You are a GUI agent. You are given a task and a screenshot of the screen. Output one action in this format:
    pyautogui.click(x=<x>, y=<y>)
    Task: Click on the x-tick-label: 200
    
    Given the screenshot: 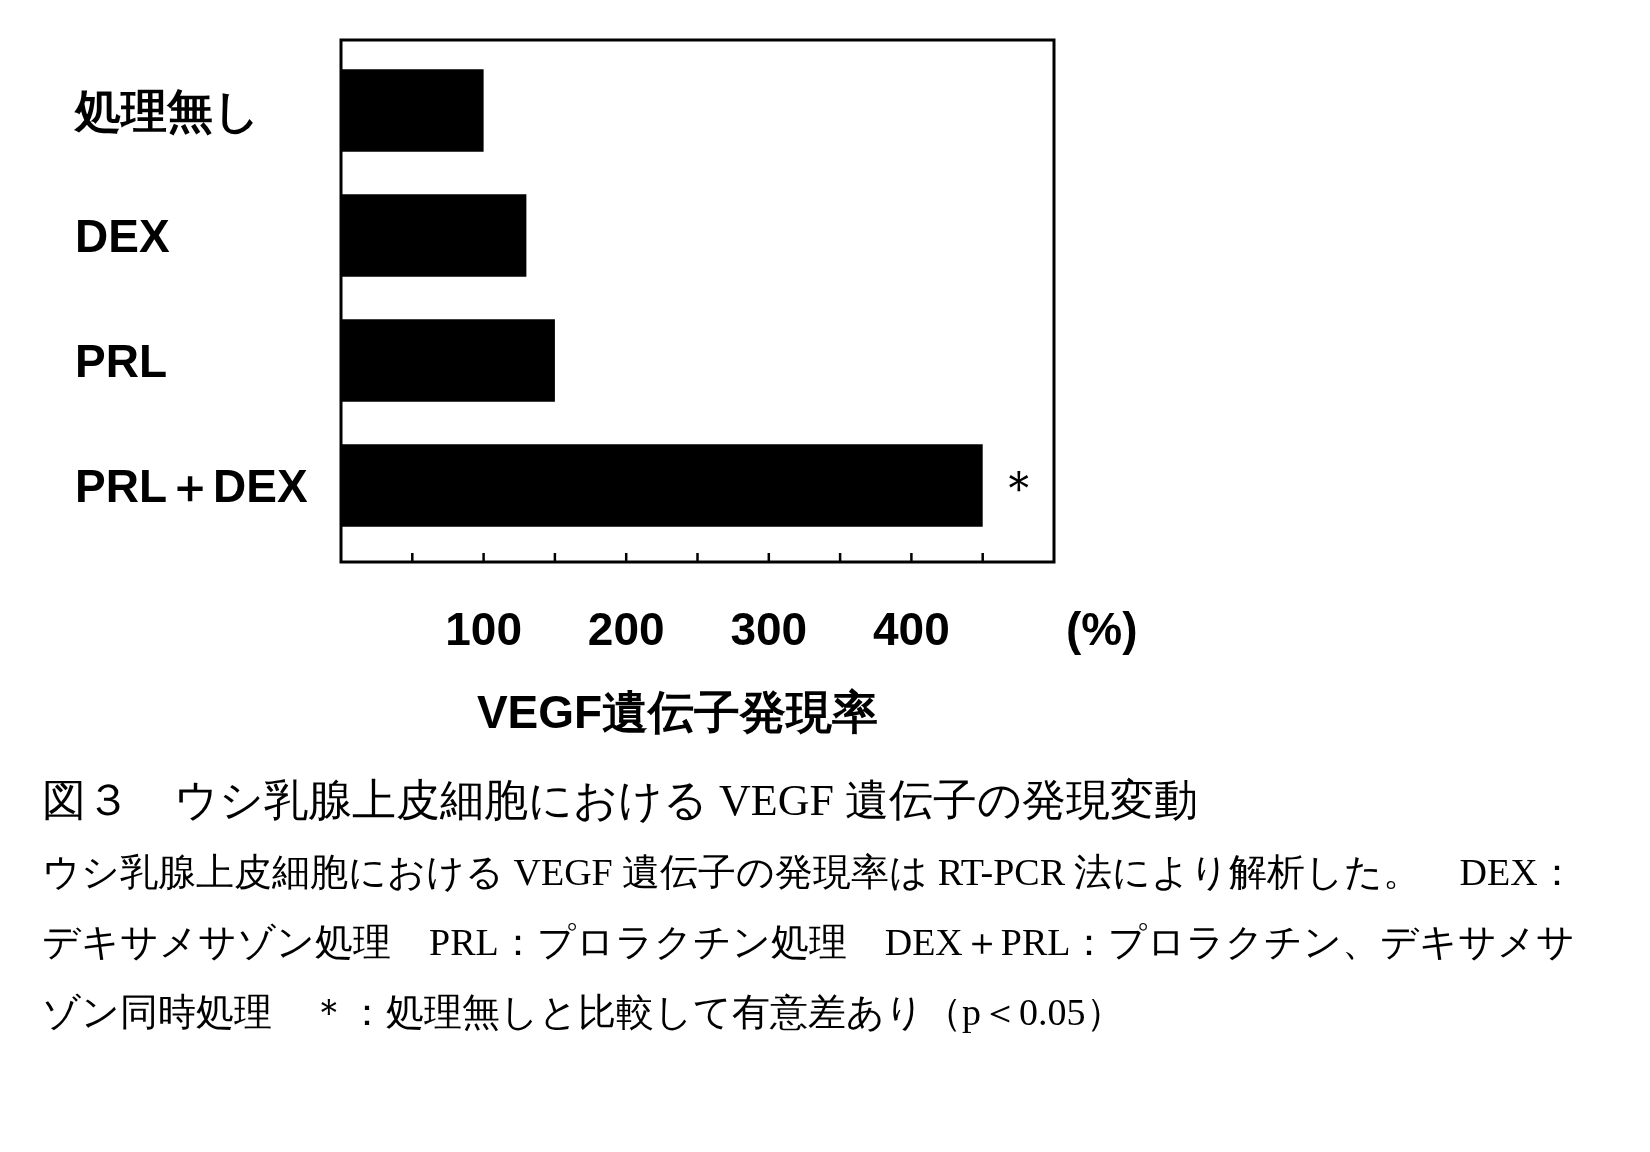 What is the action you would take?
    pyautogui.click(x=626, y=629)
    